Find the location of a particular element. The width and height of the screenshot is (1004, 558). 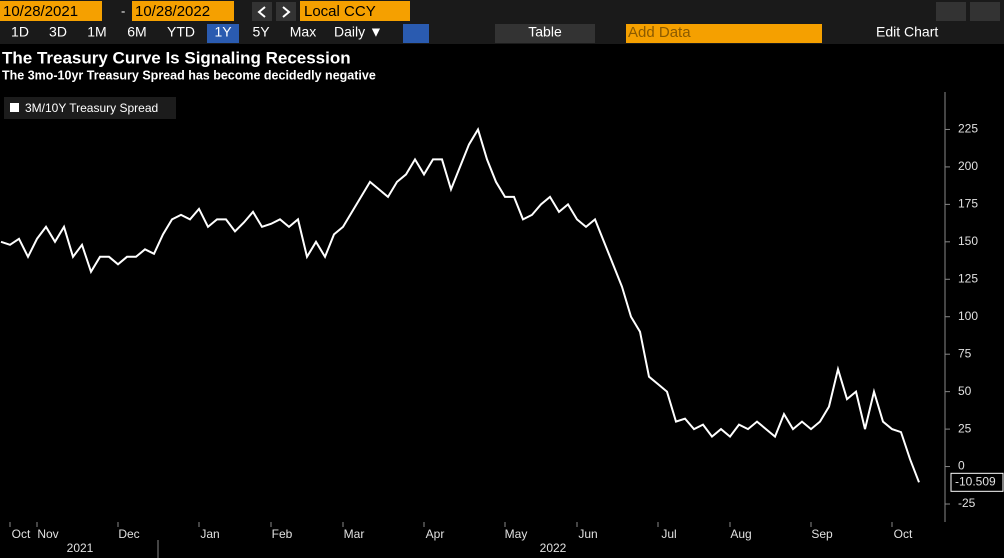

period-button: 1D is located at coordinates (20, 32).